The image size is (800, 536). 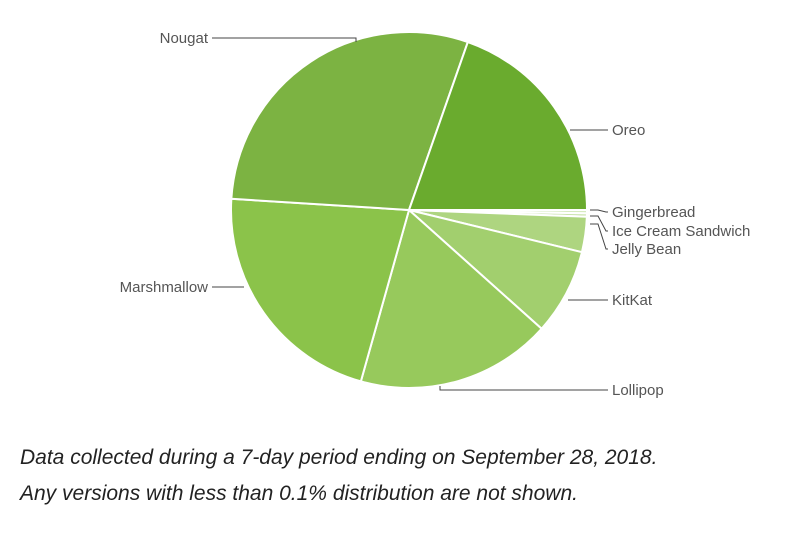 What do you see at coordinates (638, 390) in the screenshot?
I see `slice-label-lollipop: Lollipop` at bounding box center [638, 390].